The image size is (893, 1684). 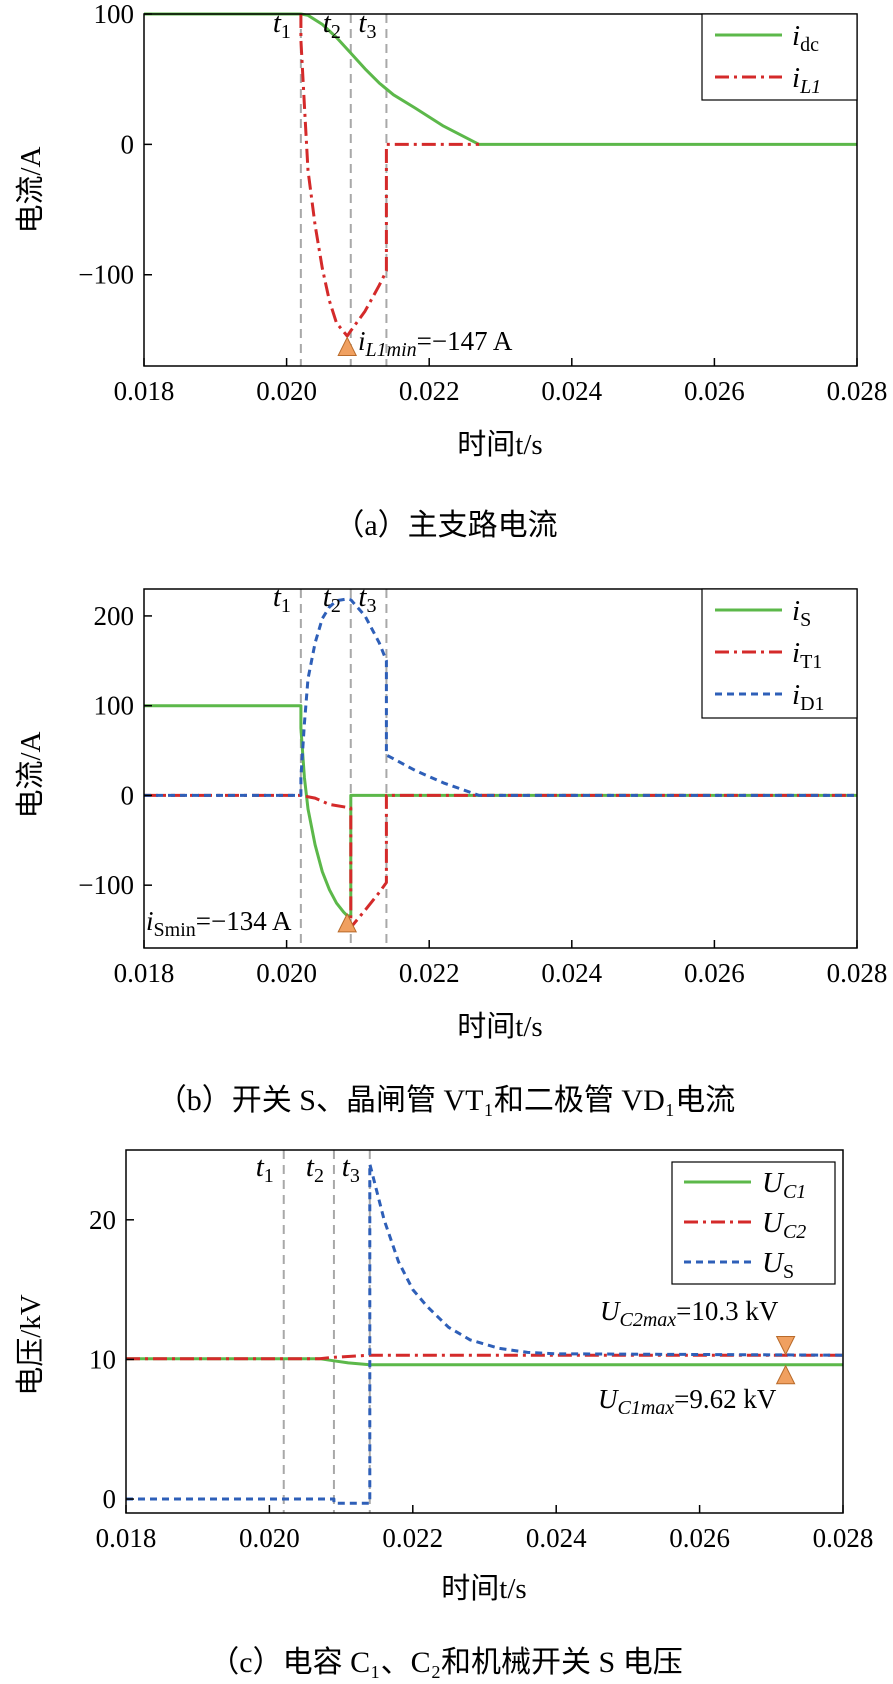 What do you see at coordinates (30, 1345) in the screenshot?
I see `y-axis-label-c: 电压/kV` at bounding box center [30, 1345].